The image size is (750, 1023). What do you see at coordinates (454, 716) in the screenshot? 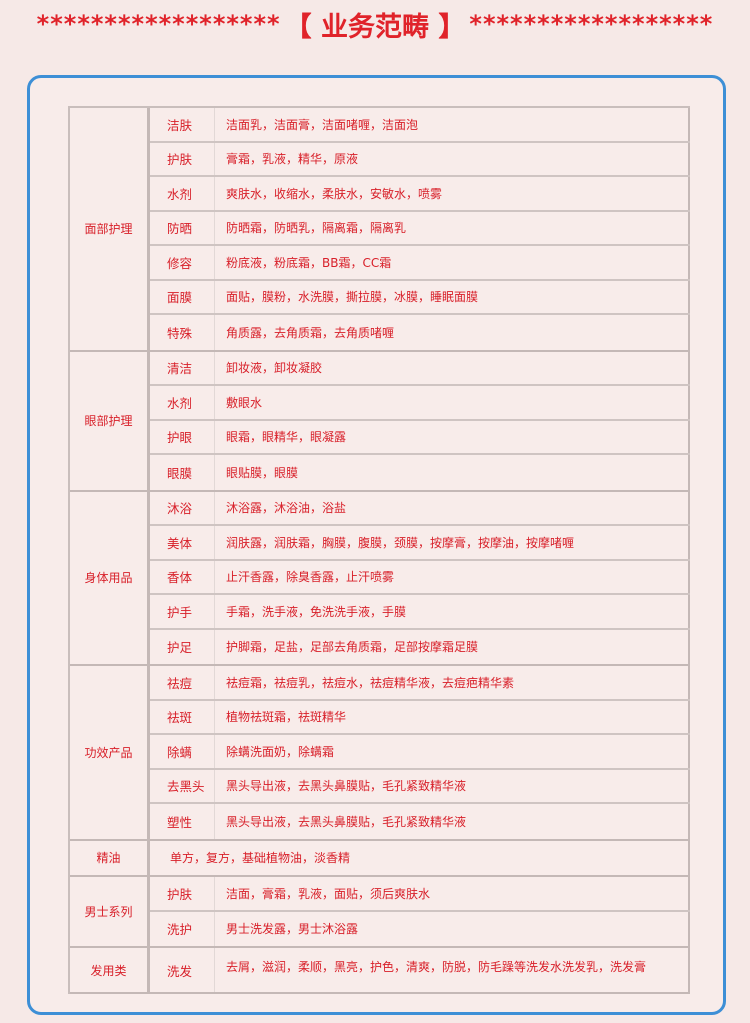
I see `product-list: 植物祛斑霜，祛斑精华` at bounding box center [454, 716].